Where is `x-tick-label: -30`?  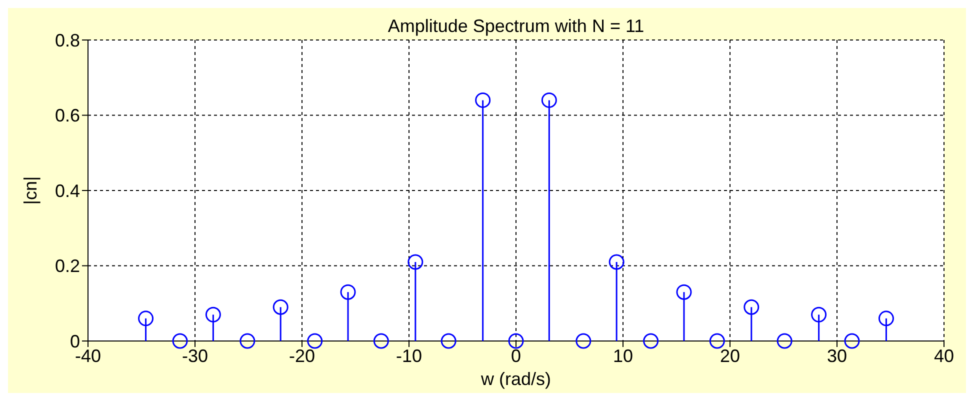
x-tick-label: -30 is located at coordinates (195, 356).